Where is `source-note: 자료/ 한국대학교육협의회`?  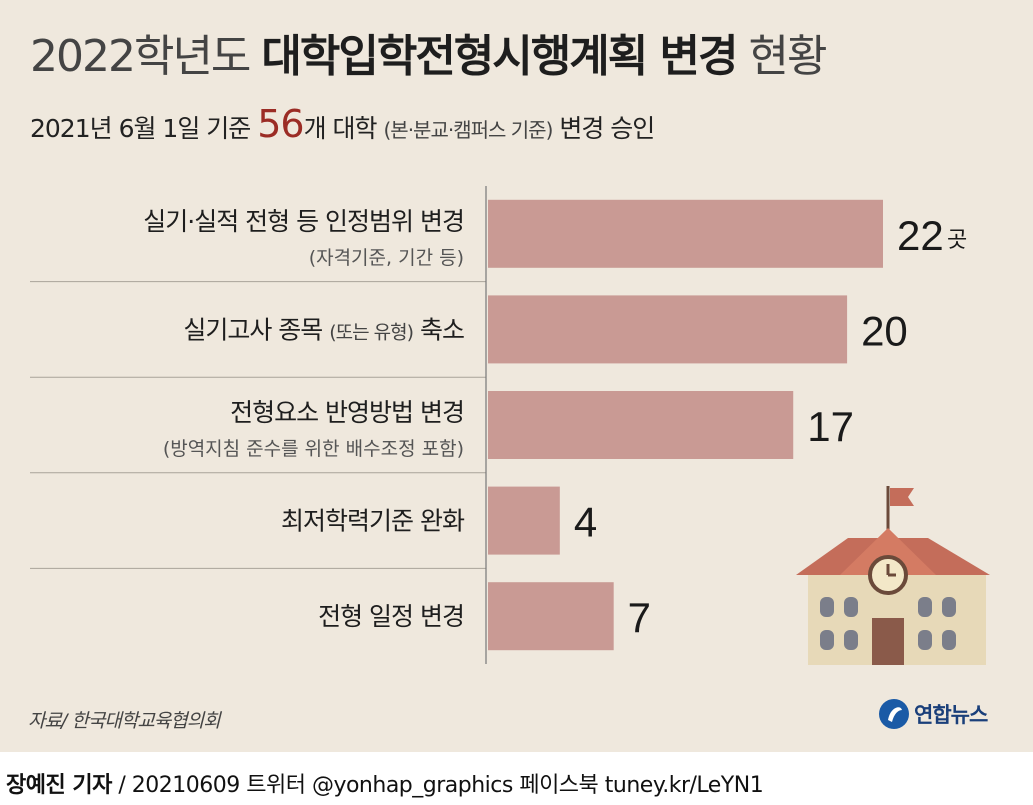 source-note: 자료/ 한국대학교육협의회 is located at coordinates (124, 721).